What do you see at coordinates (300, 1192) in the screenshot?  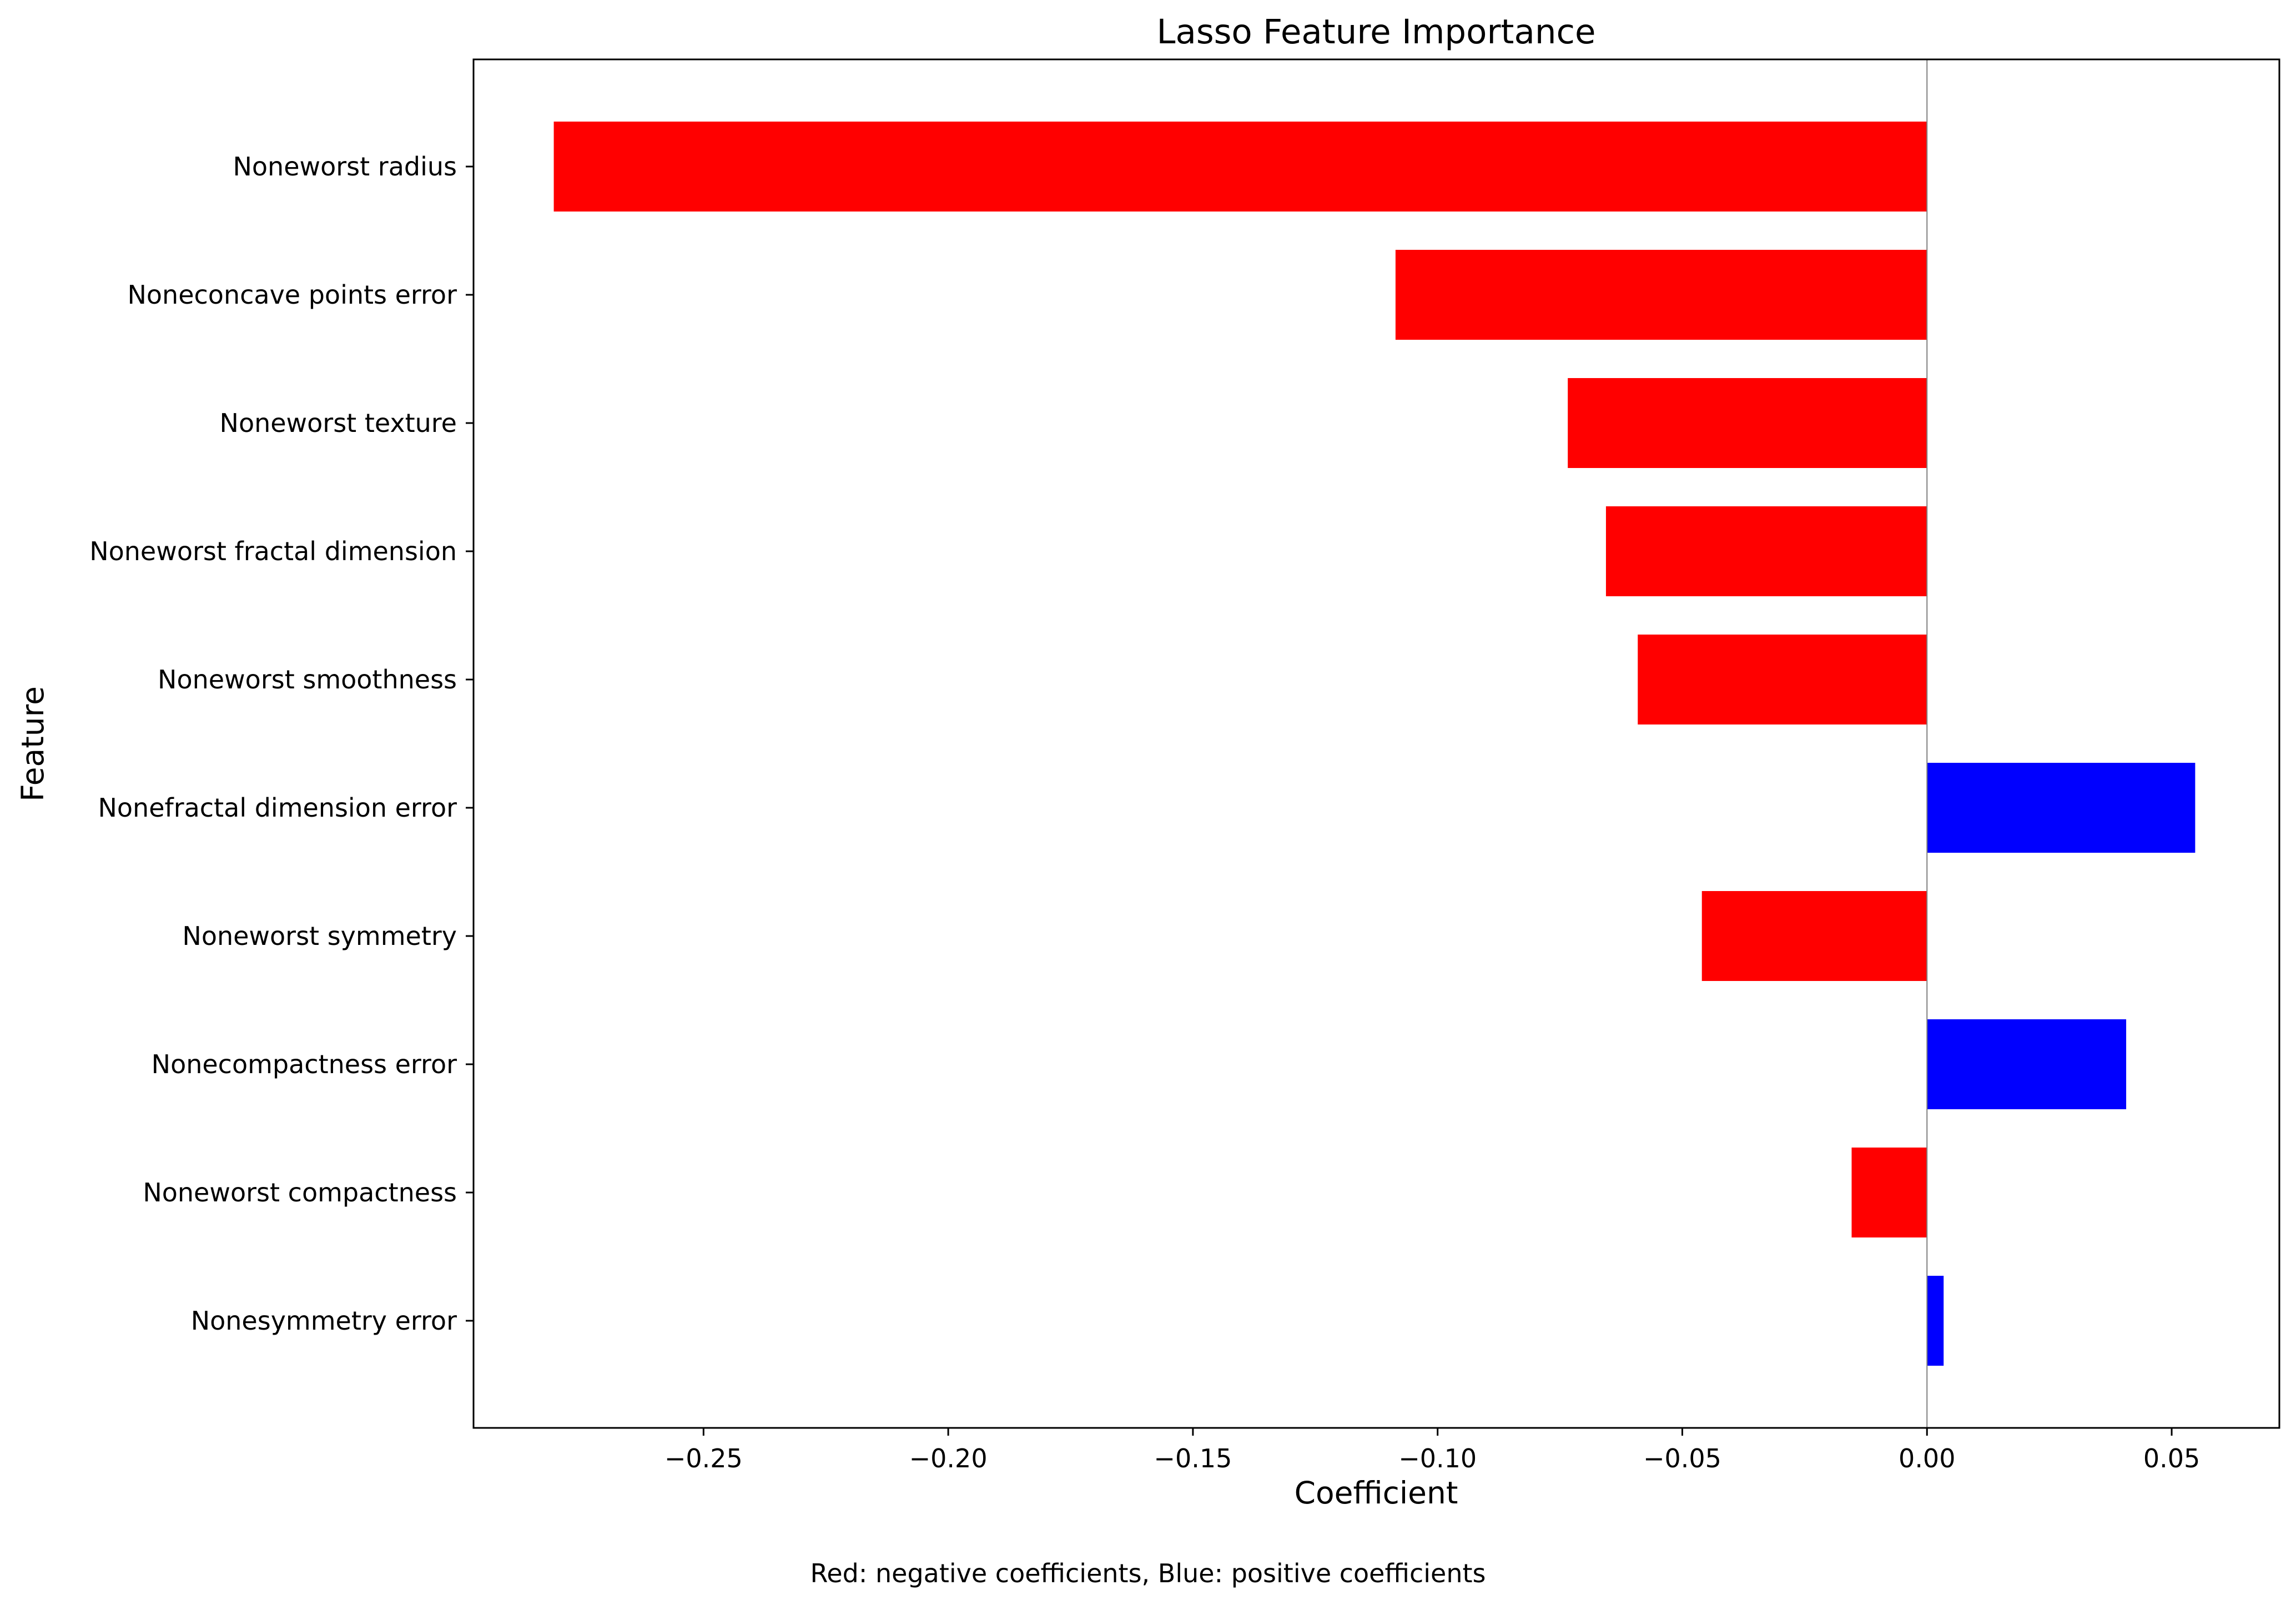 I see `y-tick-label: Noneworst compactness` at bounding box center [300, 1192].